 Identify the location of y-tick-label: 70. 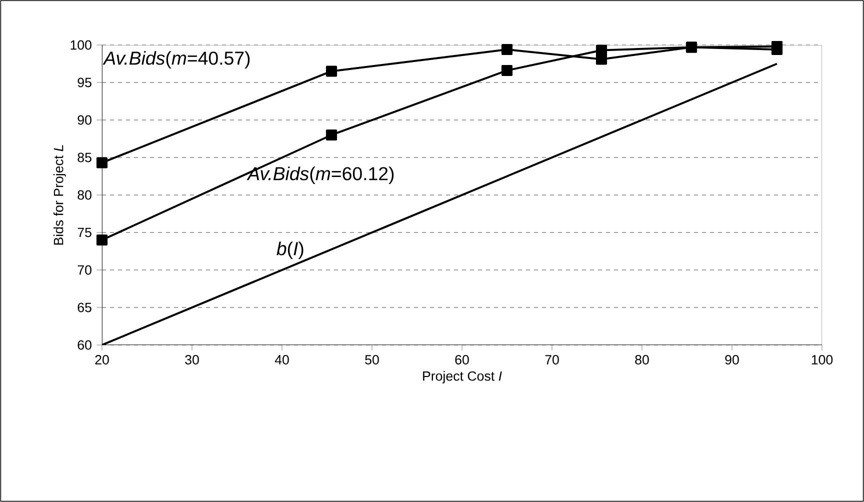
(85, 270).